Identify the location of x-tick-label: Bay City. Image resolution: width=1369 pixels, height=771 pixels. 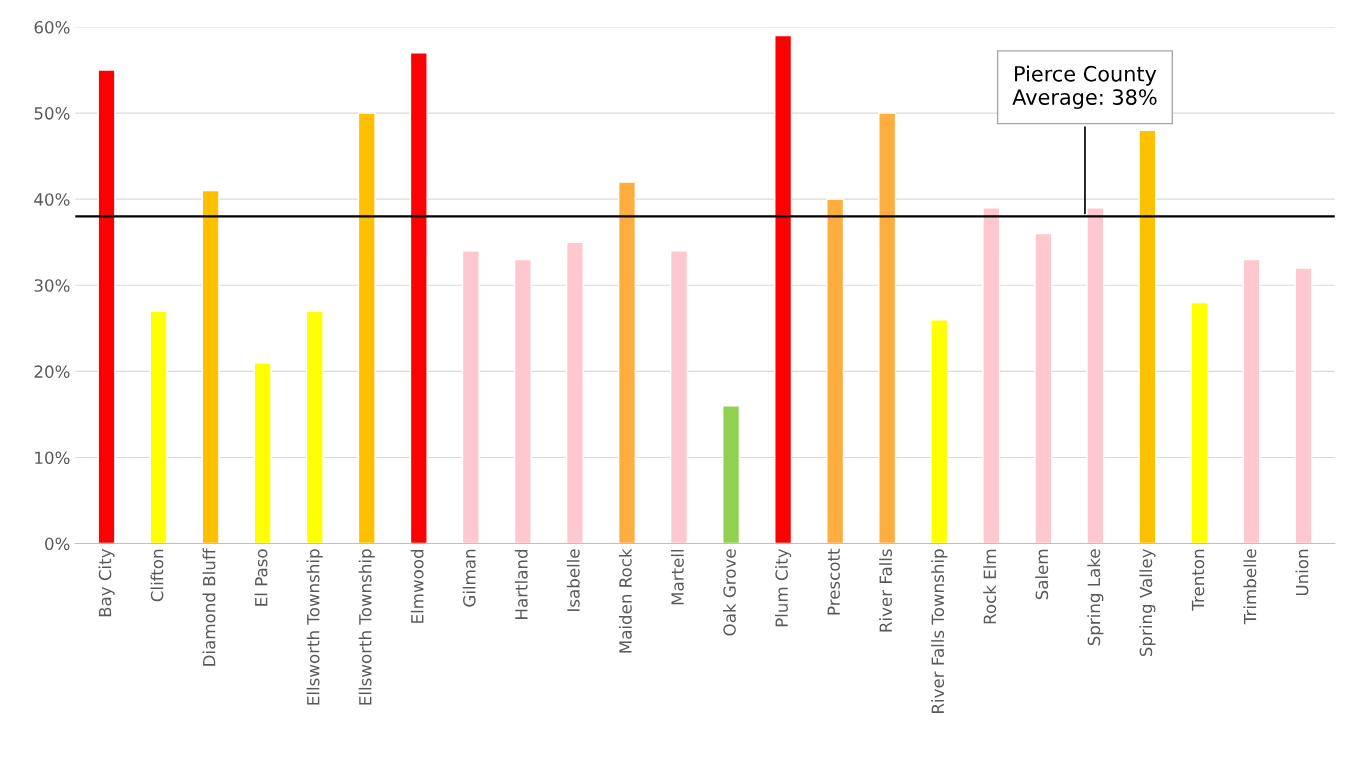
(106, 582).